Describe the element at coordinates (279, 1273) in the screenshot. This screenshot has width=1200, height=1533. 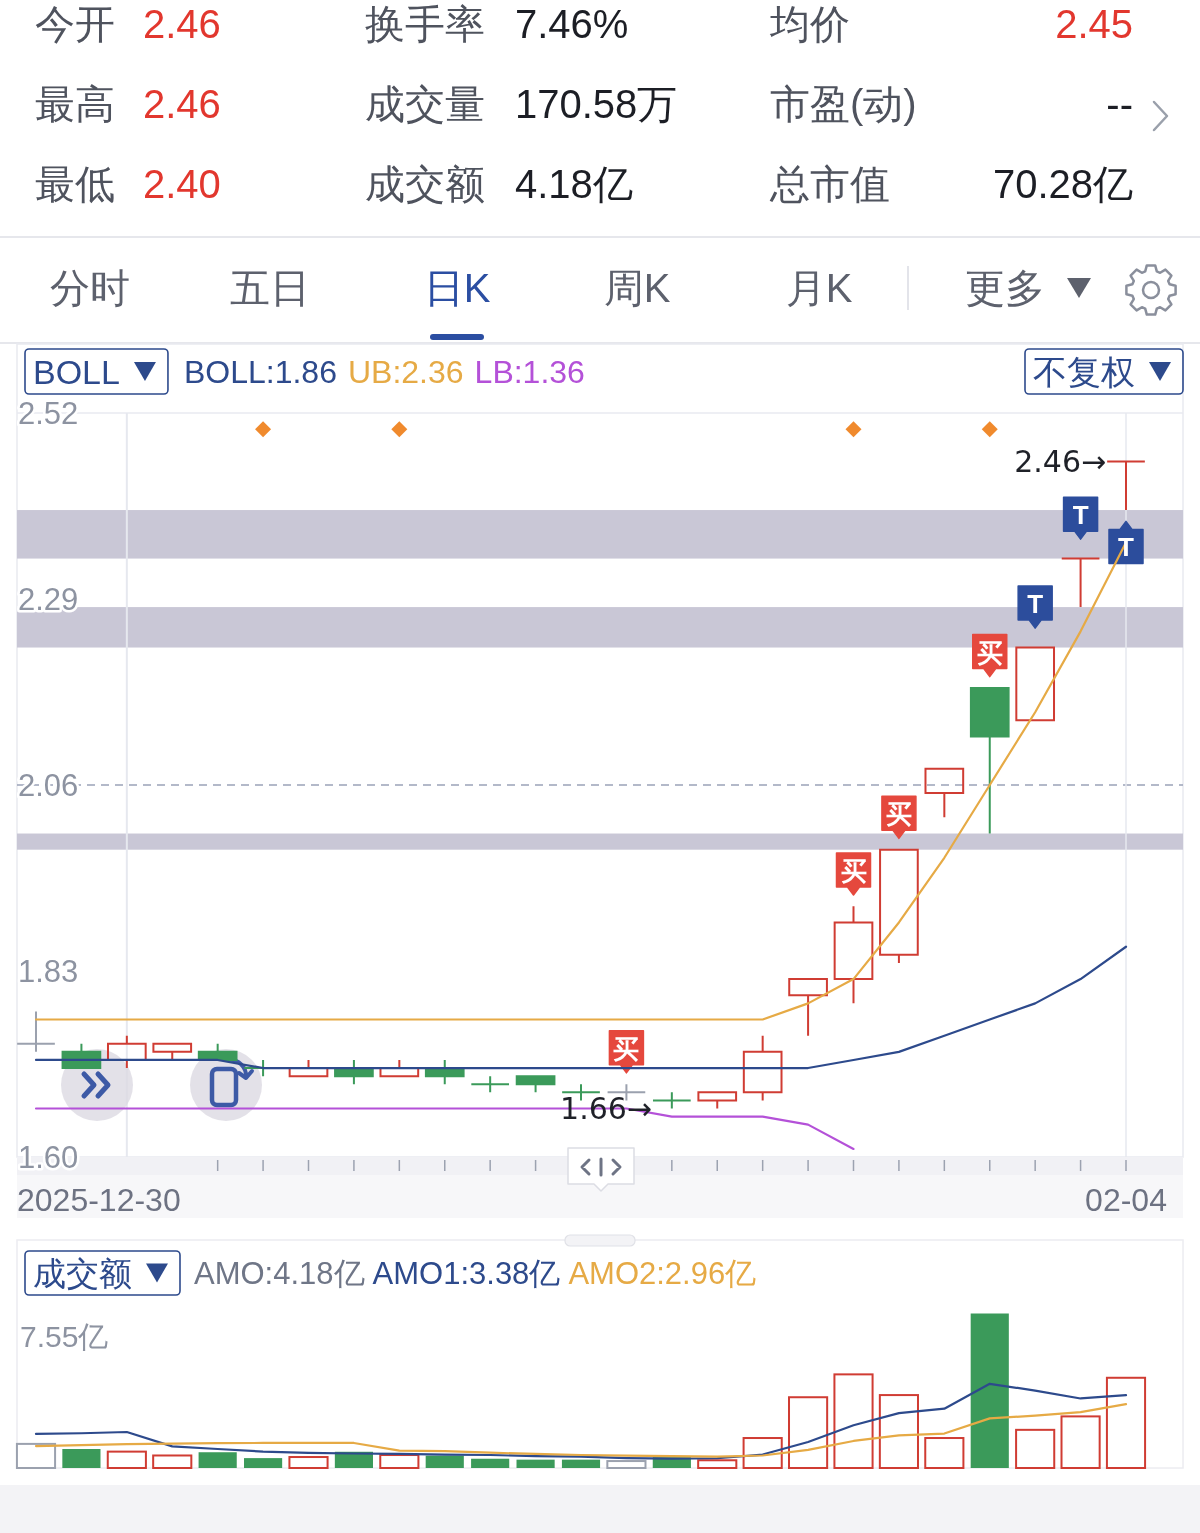
I see `text: AMO:4.18亿` at that location.